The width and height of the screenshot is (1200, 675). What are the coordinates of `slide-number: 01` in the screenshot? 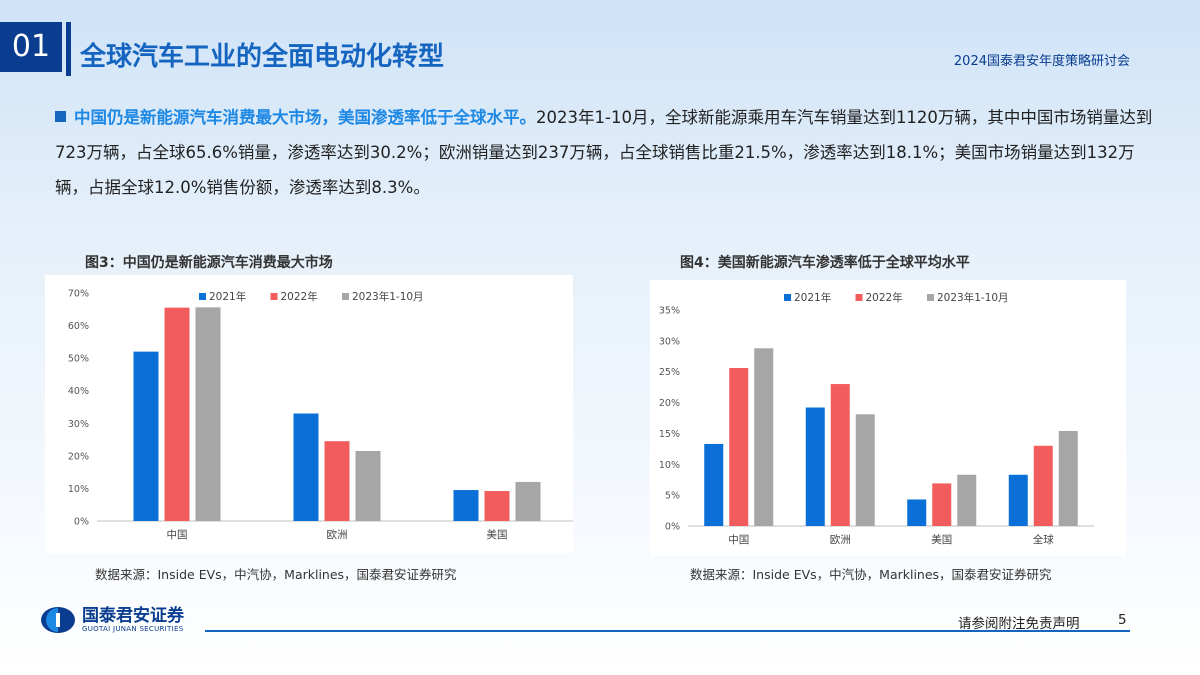 It's located at (31, 47).